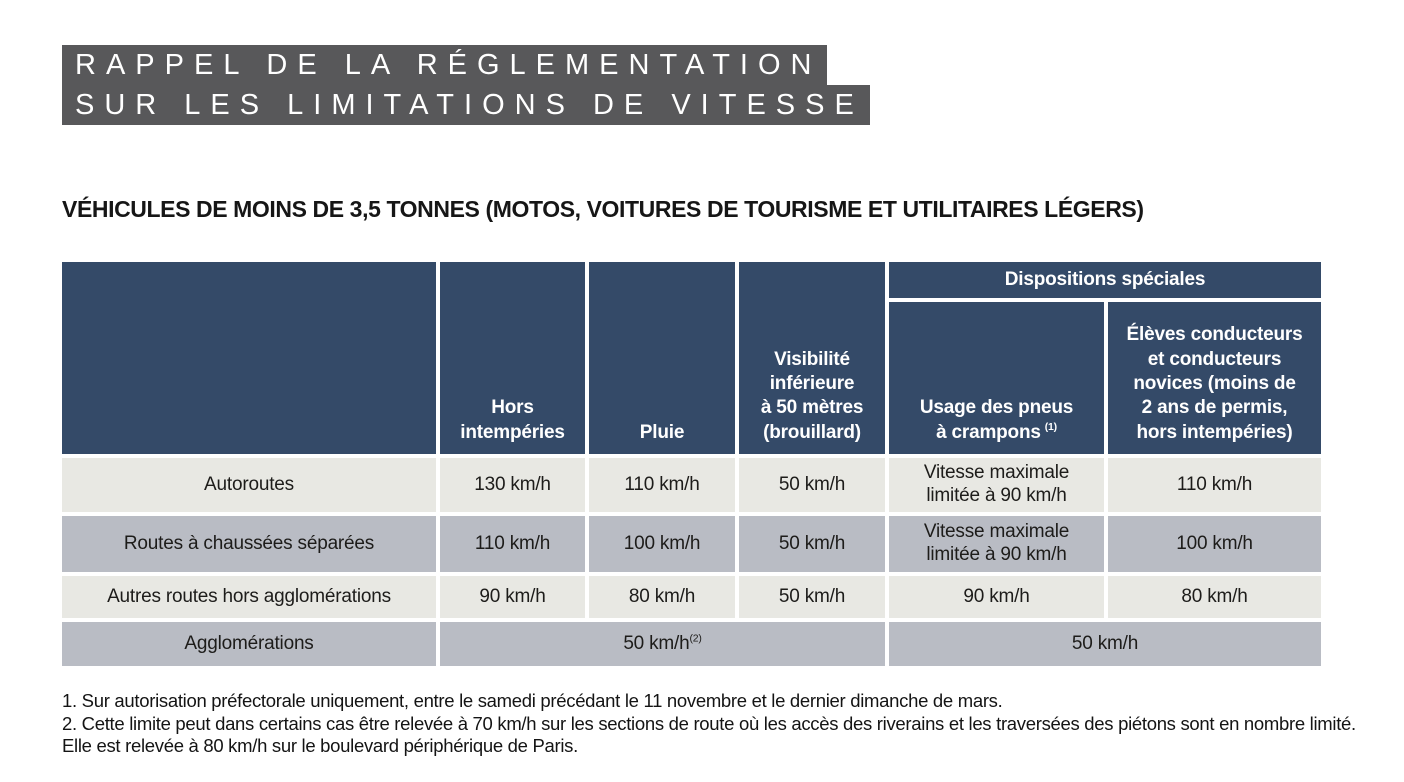 The width and height of the screenshot is (1404, 782). Describe the element at coordinates (512, 358) in the screenshot. I see `header-hors-intemperies: Hors intempéries` at that location.